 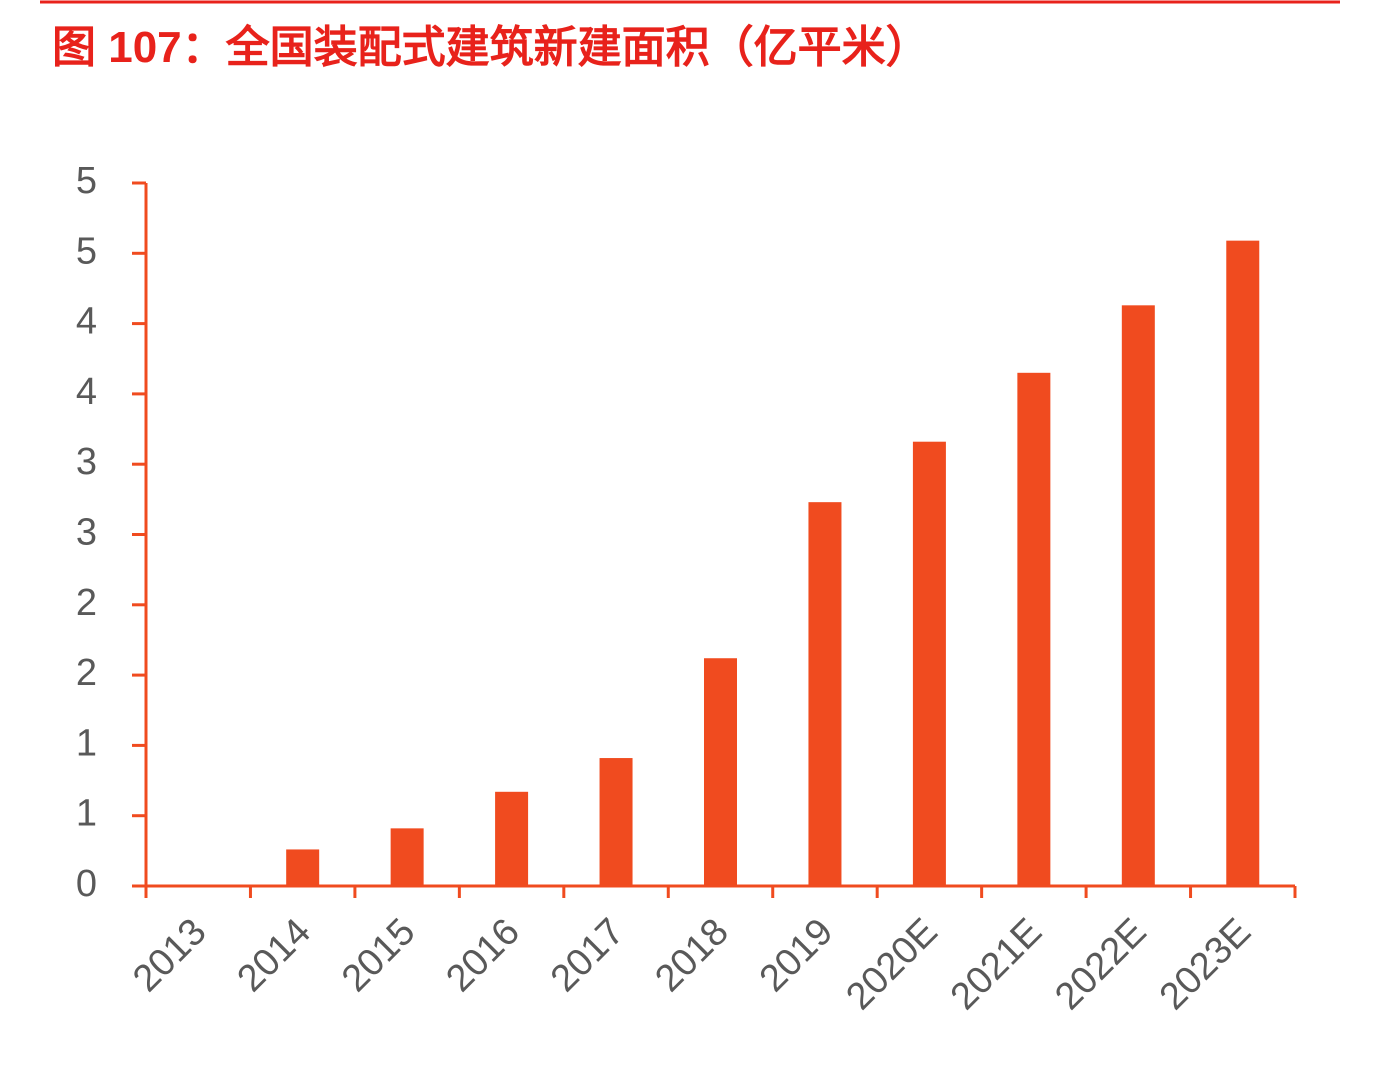 What do you see at coordinates (482, 955) in the screenshot?
I see `x-tick-label: 2016` at bounding box center [482, 955].